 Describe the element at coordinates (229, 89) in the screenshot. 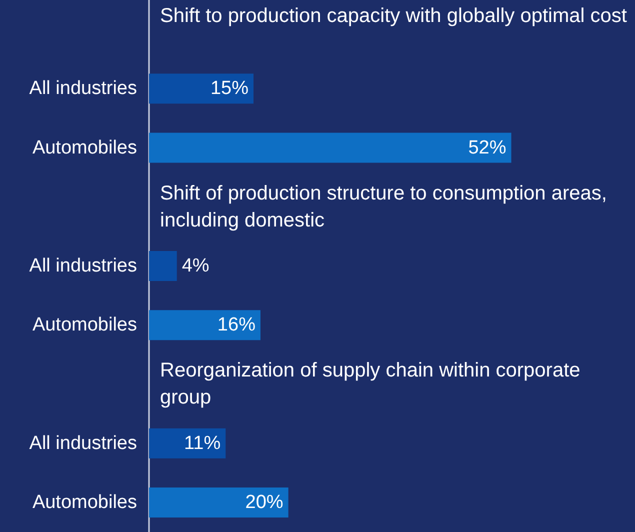

I see `data-label: 15%` at that location.